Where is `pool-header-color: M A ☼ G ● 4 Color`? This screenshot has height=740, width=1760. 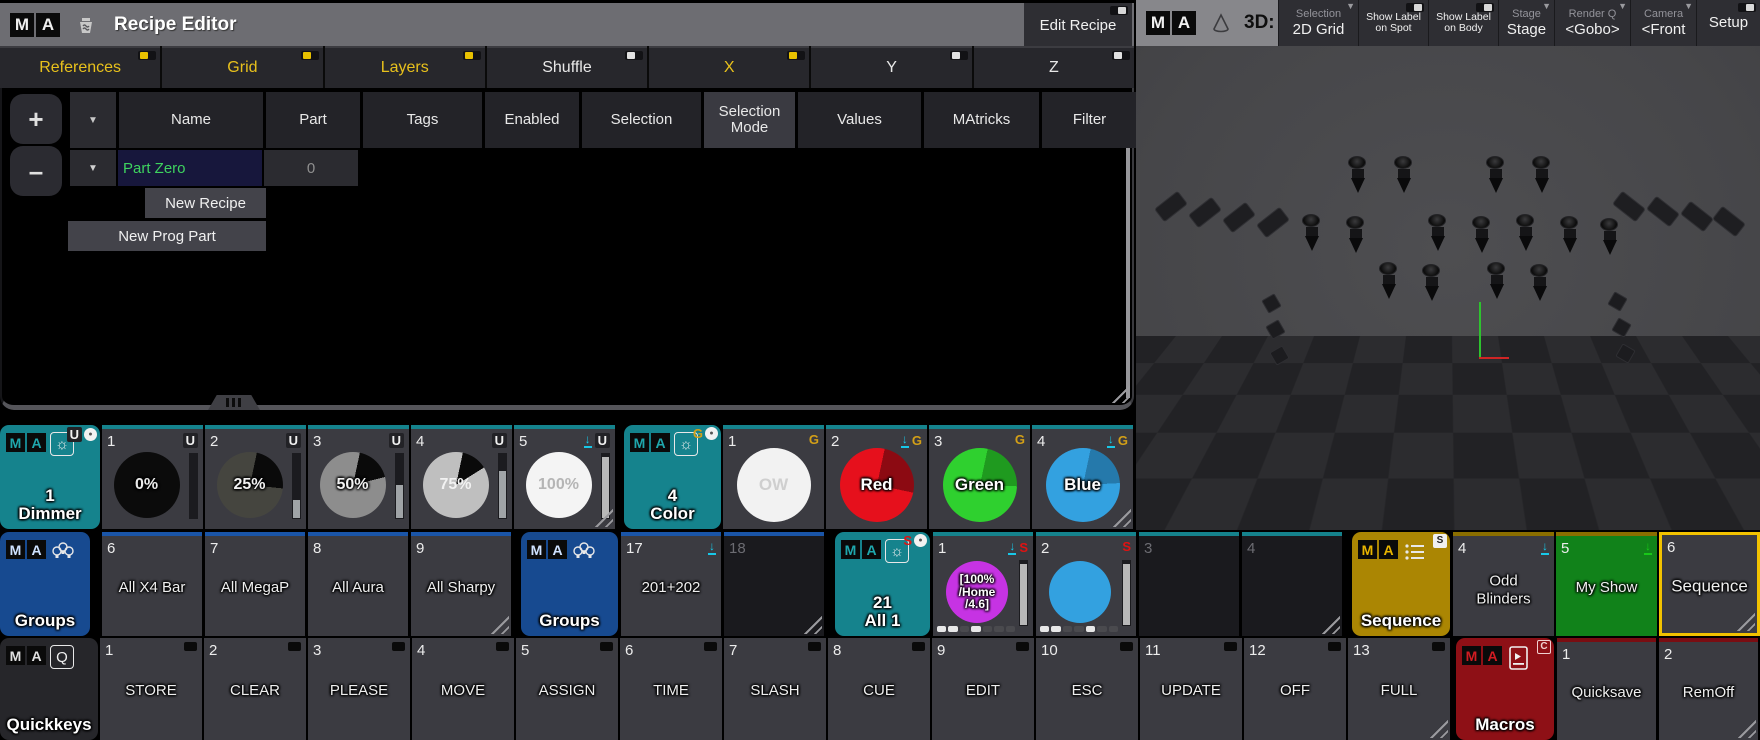
pool-header-color: M A ☼ G ● 4 Color is located at coordinates (672, 477).